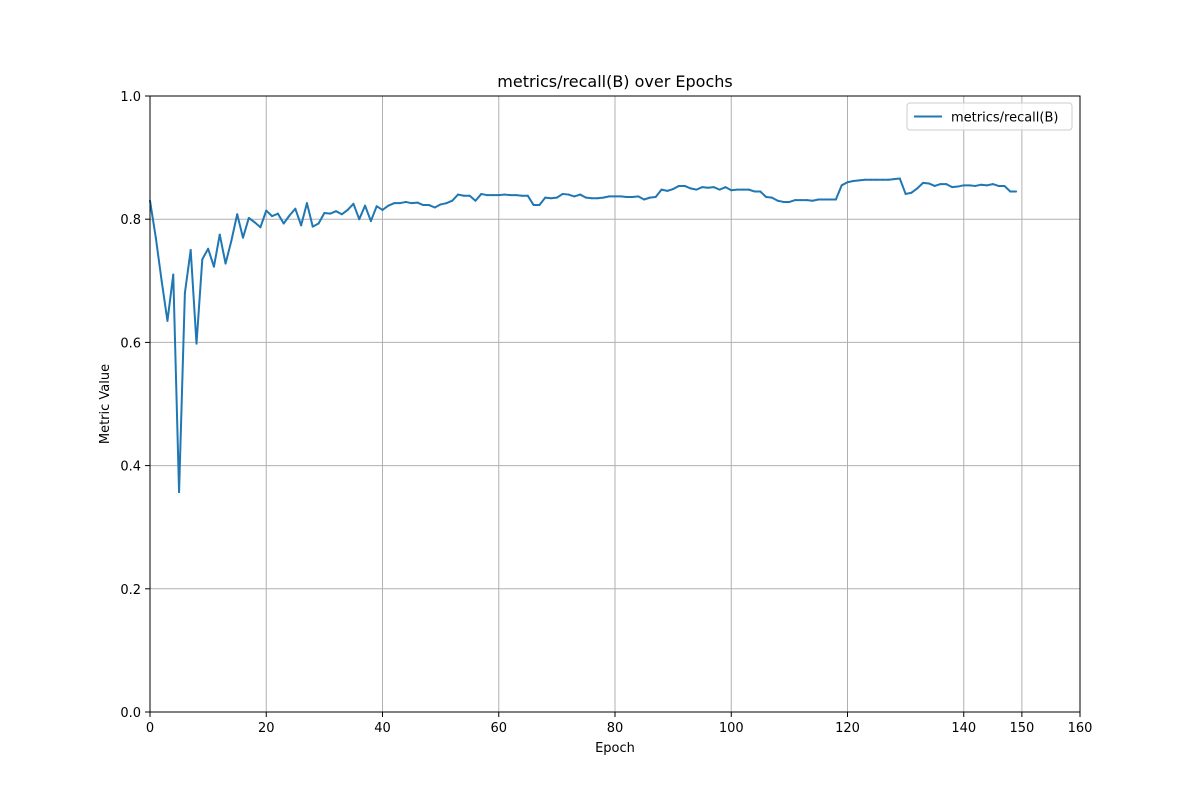 The height and width of the screenshot is (805, 1200). I want to click on x-tick-label: 20, so click(266, 728).